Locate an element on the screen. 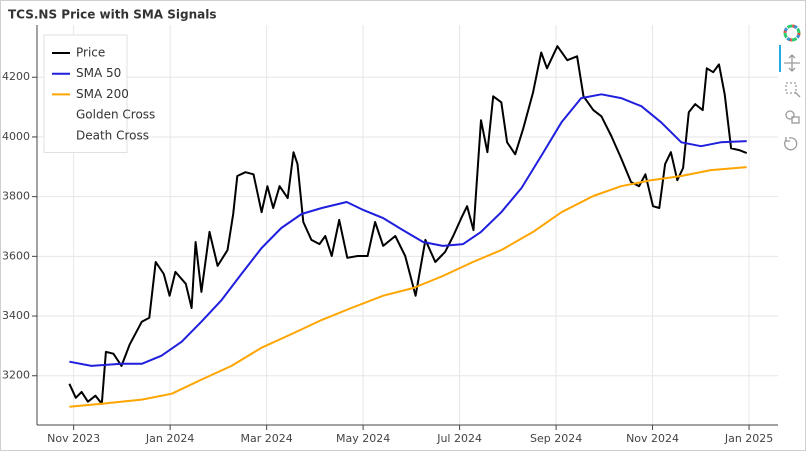  wheel-zoom-tool is located at coordinates (790, 115).